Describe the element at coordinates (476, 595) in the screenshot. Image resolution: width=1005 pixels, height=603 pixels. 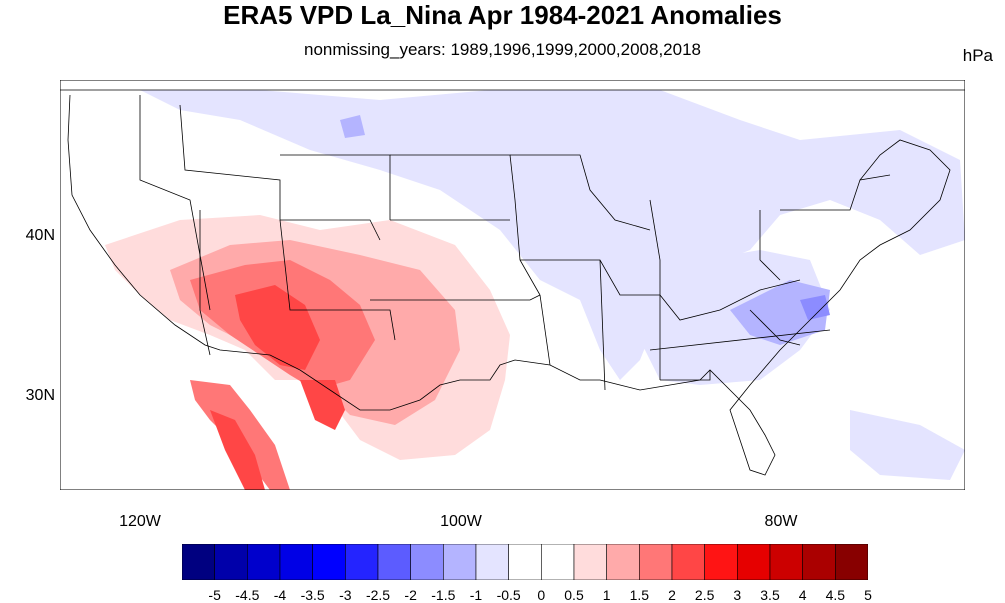
I see `colorbar-tick-label: -1` at that location.